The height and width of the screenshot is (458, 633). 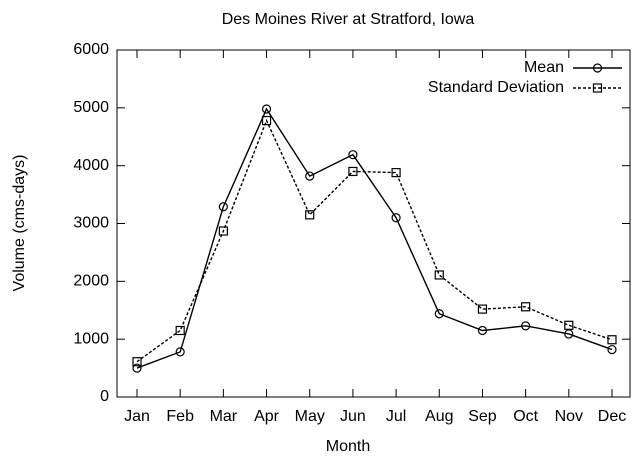 I want to click on legend-label: Mean, so click(x=544, y=67).